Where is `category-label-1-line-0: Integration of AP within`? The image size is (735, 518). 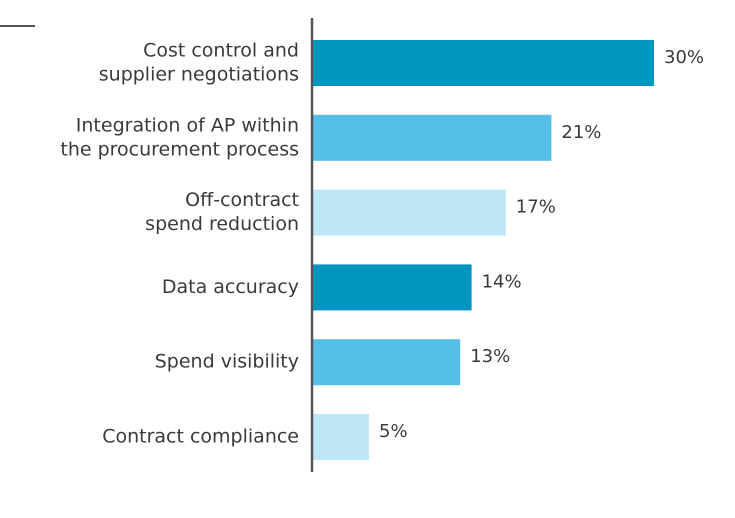
category-label-1-line-0: Integration of AP within is located at coordinates (187, 125).